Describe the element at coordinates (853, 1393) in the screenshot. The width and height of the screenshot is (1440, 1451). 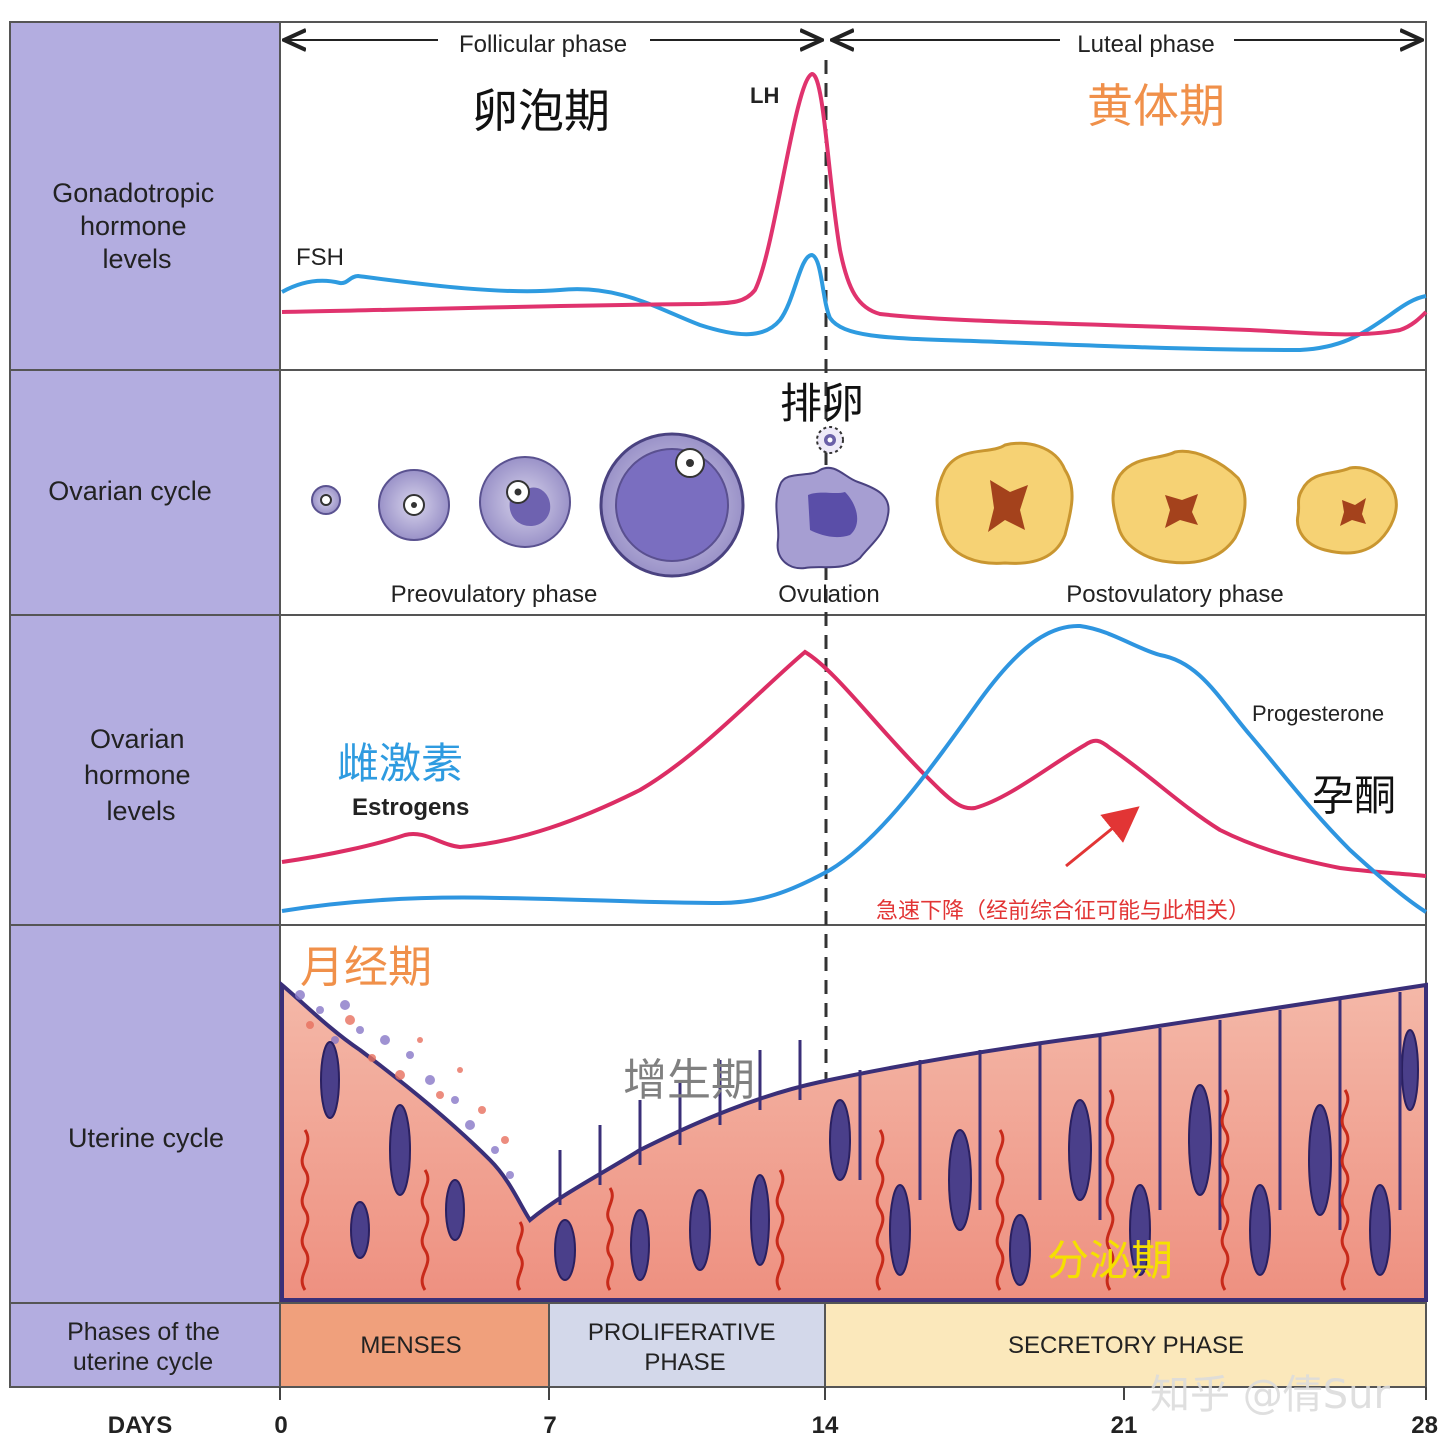
I see `day-axis` at that location.